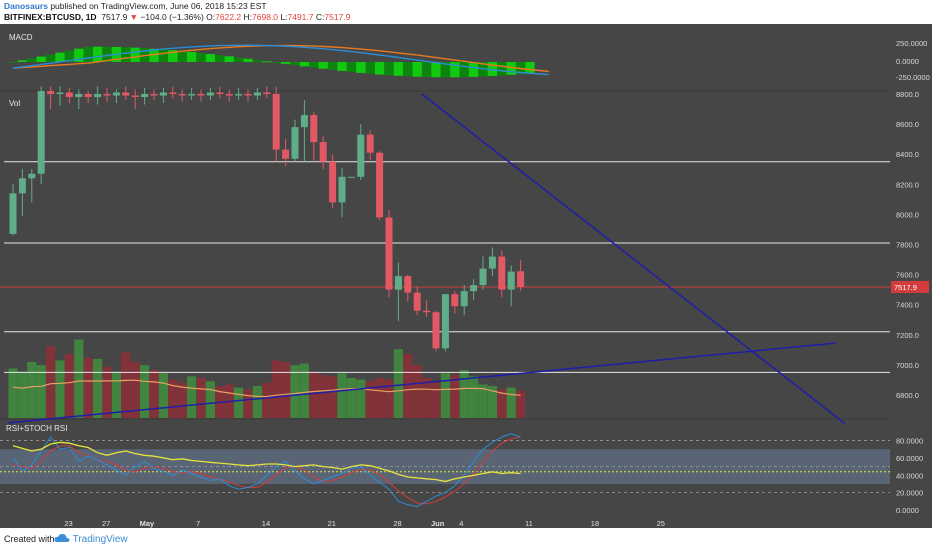 Image resolution: width=932 pixels, height=550 pixels. What do you see at coordinates (300, 17) in the screenshot?
I see `low-value: 7491.7` at bounding box center [300, 17].